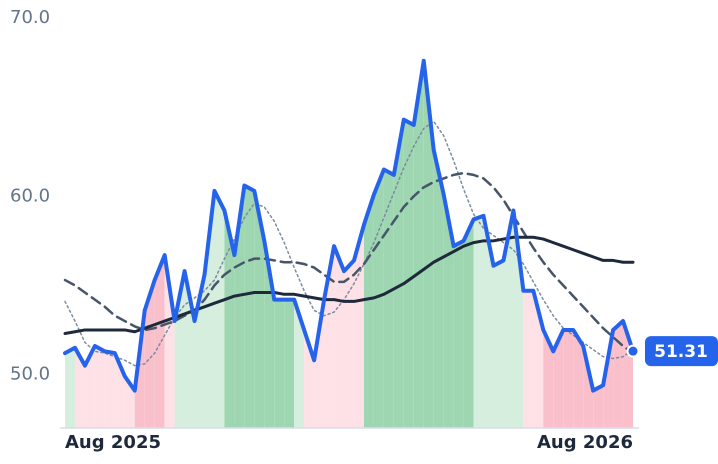 This screenshot has width=718, height=464. What do you see at coordinates (30, 17) in the screenshot?
I see `y-tick-label: 70.0` at bounding box center [30, 17].